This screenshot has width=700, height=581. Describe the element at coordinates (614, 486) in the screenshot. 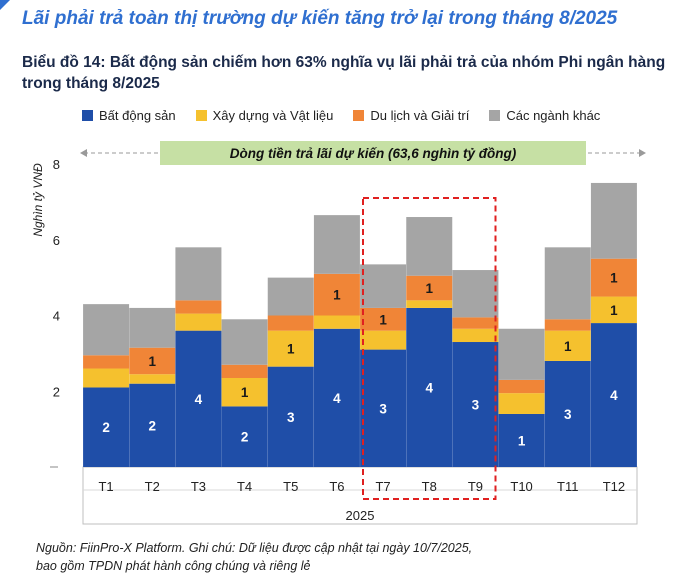

I see `x-tick-label: T12` at that location.